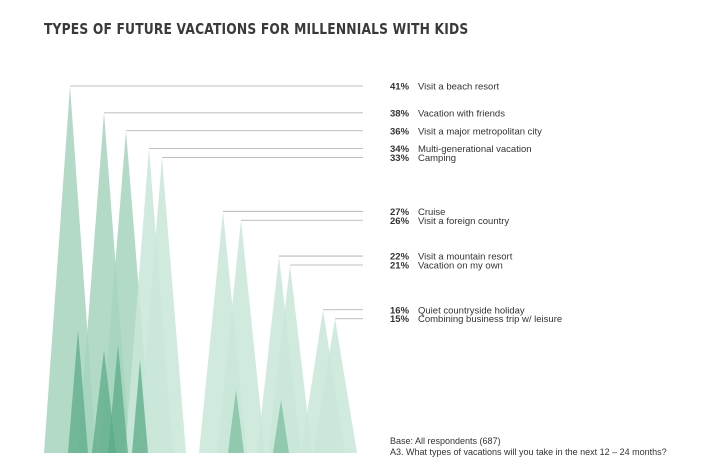 The width and height of the screenshot is (717, 474). I want to click on value-label-1: 41%, so click(400, 87).